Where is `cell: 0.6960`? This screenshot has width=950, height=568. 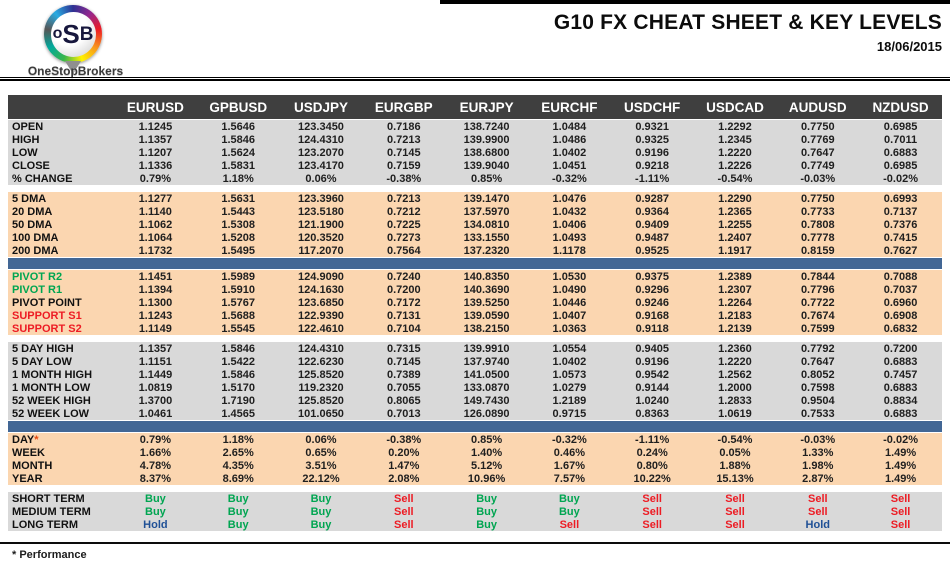
cell: 0.6960 is located at coordinates (900, 302).